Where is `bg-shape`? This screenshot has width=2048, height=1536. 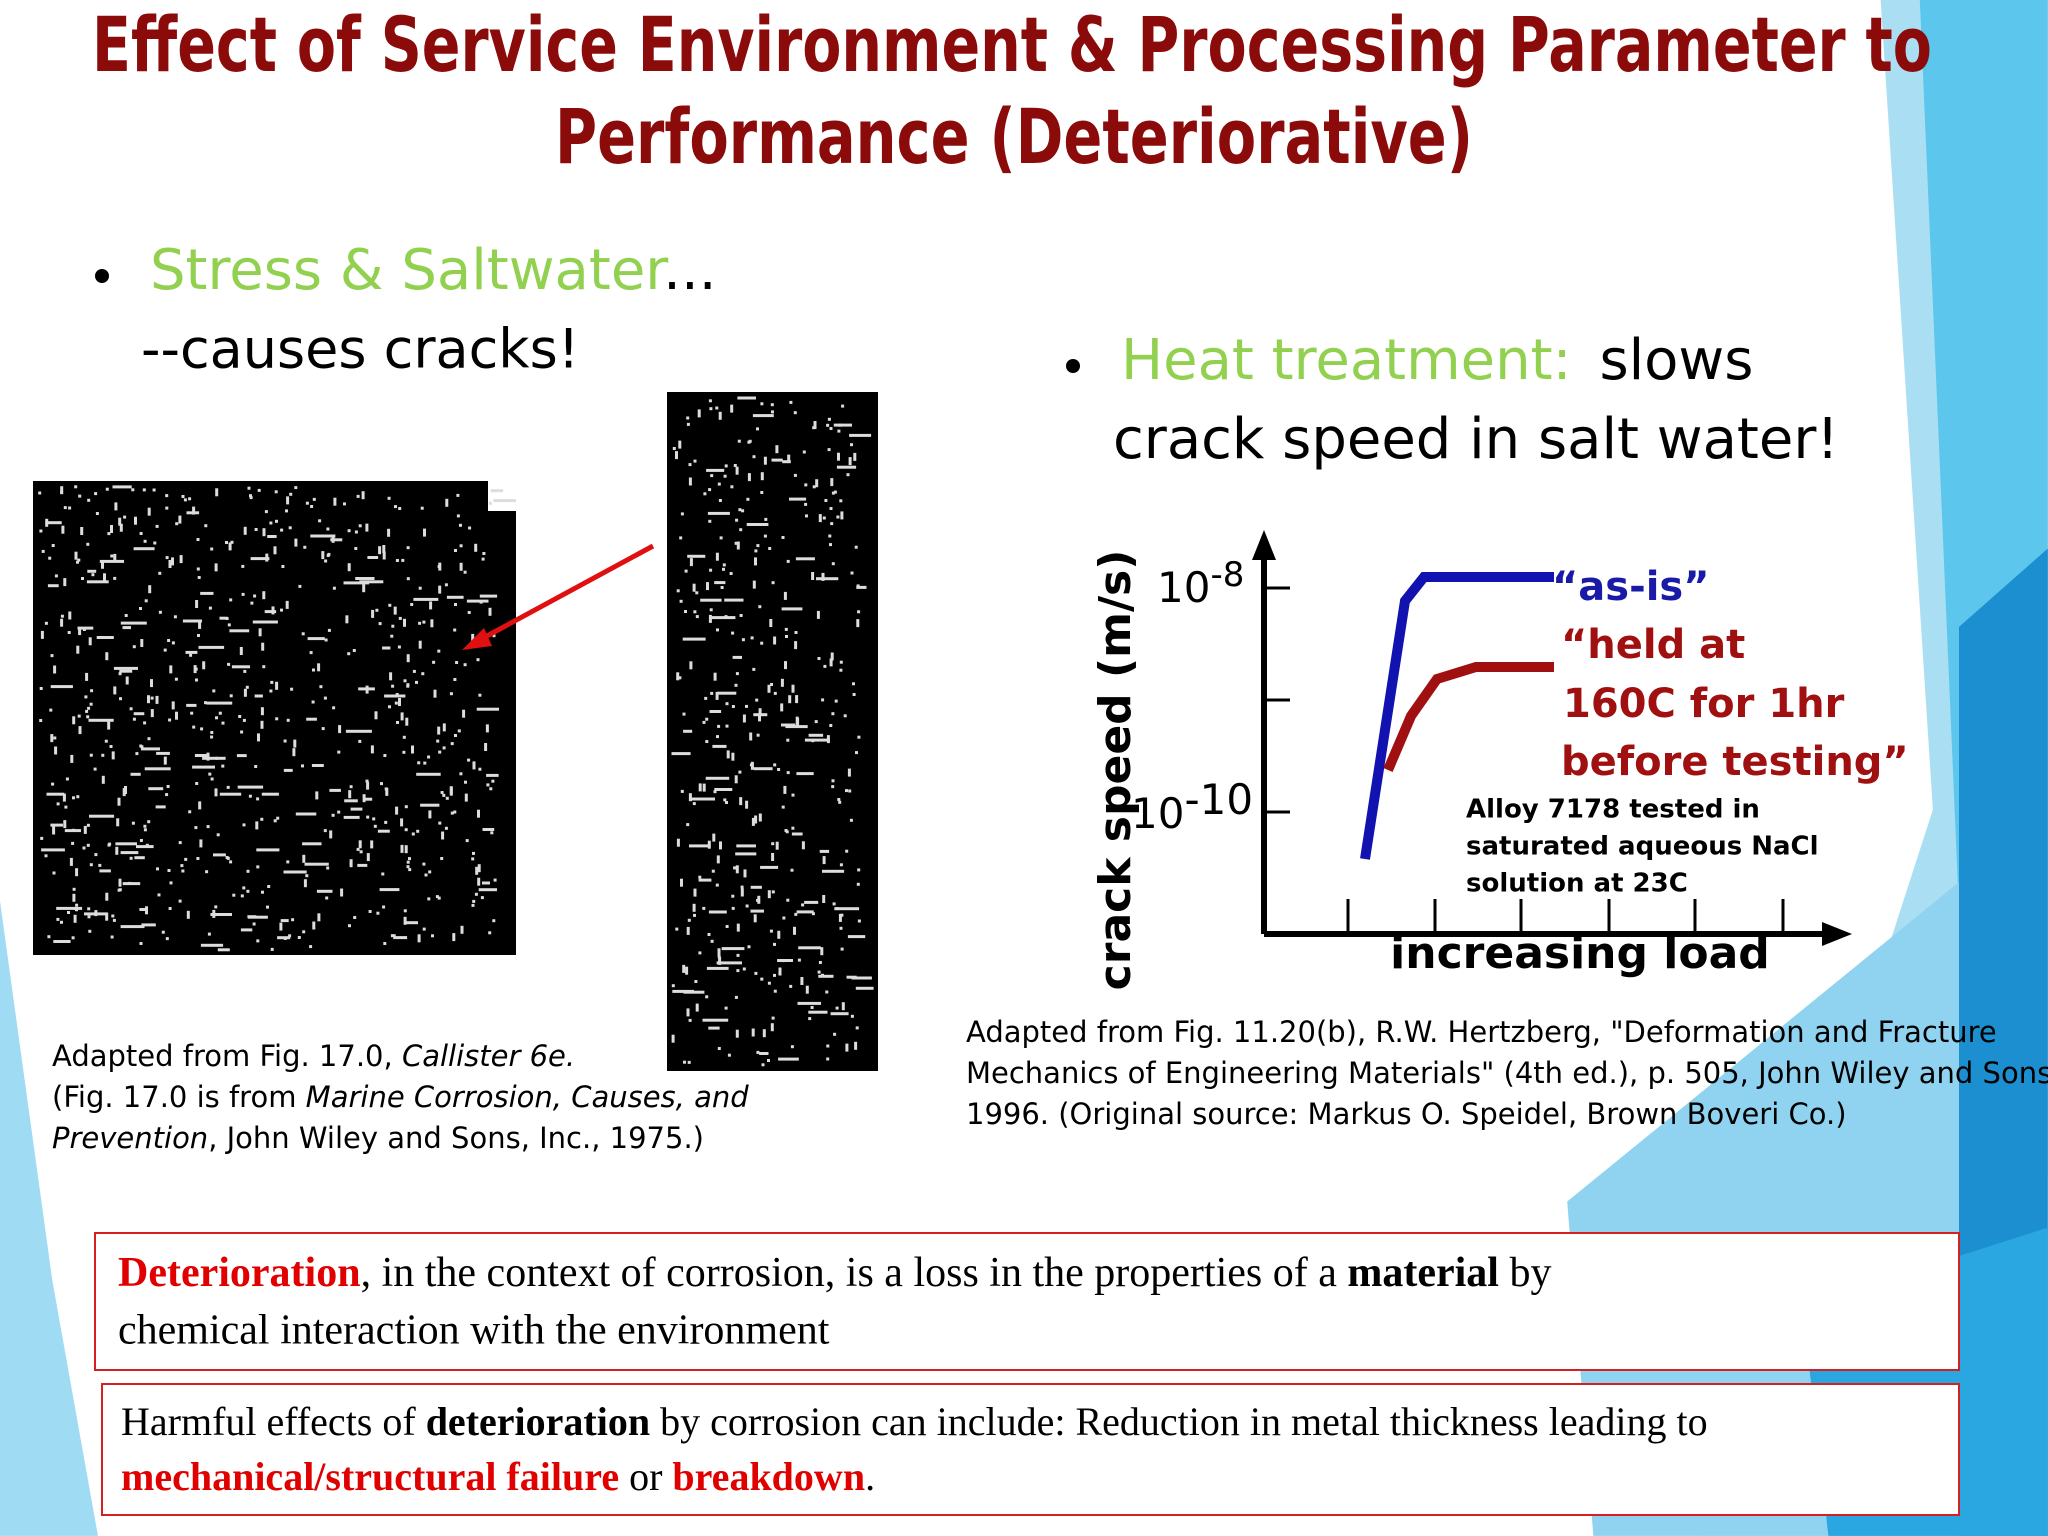
bg-shape is located at coordinates (49, 1218).